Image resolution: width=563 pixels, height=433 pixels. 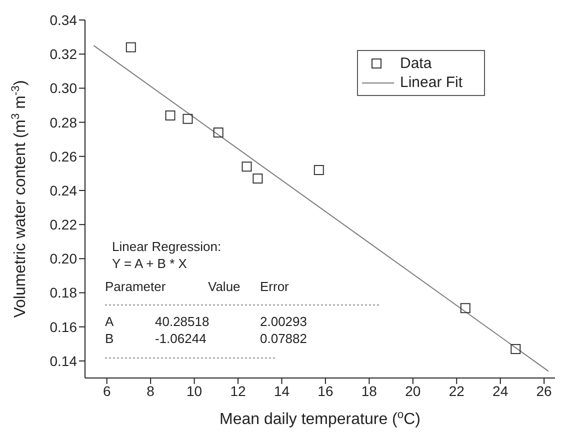 What do you see at coordinates (500, 390) in the screenshot?
I see `x-tick-label: 24` at bounding box center [500, 390].